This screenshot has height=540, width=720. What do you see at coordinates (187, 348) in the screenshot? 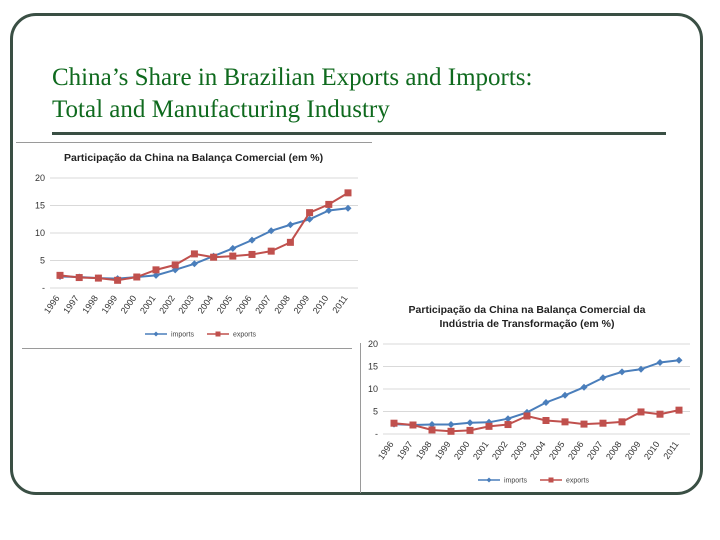
I see `chart-1-bottom-divider` at bounding box center [187, 348].